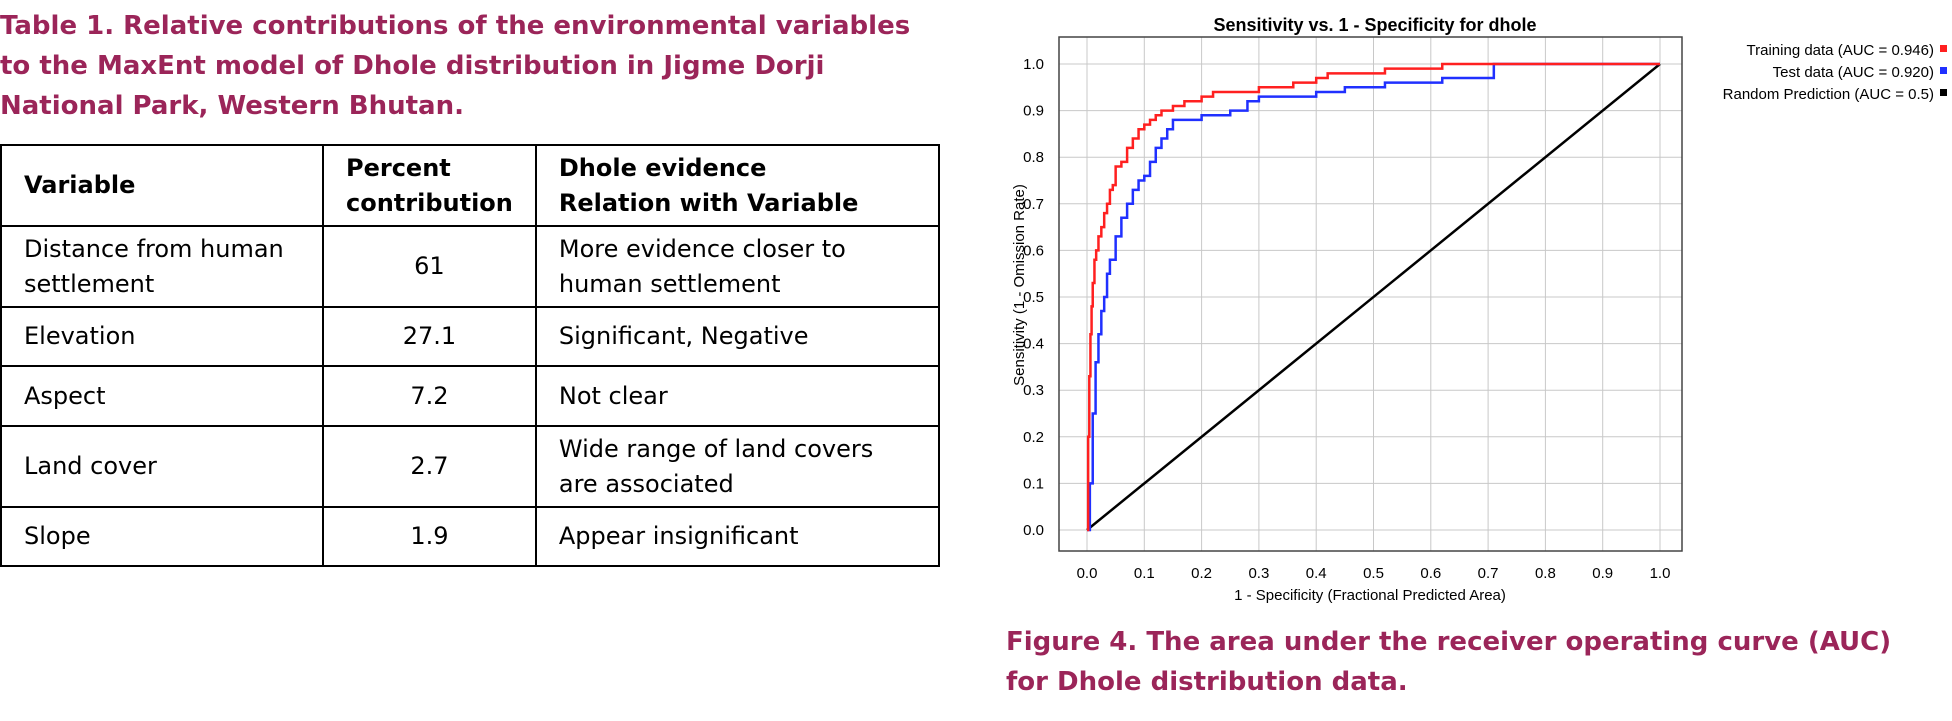 The image size is (1952, 721). Describe the element at coordinates (1033, 64) in the screenshot. I see `y-tick-label: 1.0` at that location.